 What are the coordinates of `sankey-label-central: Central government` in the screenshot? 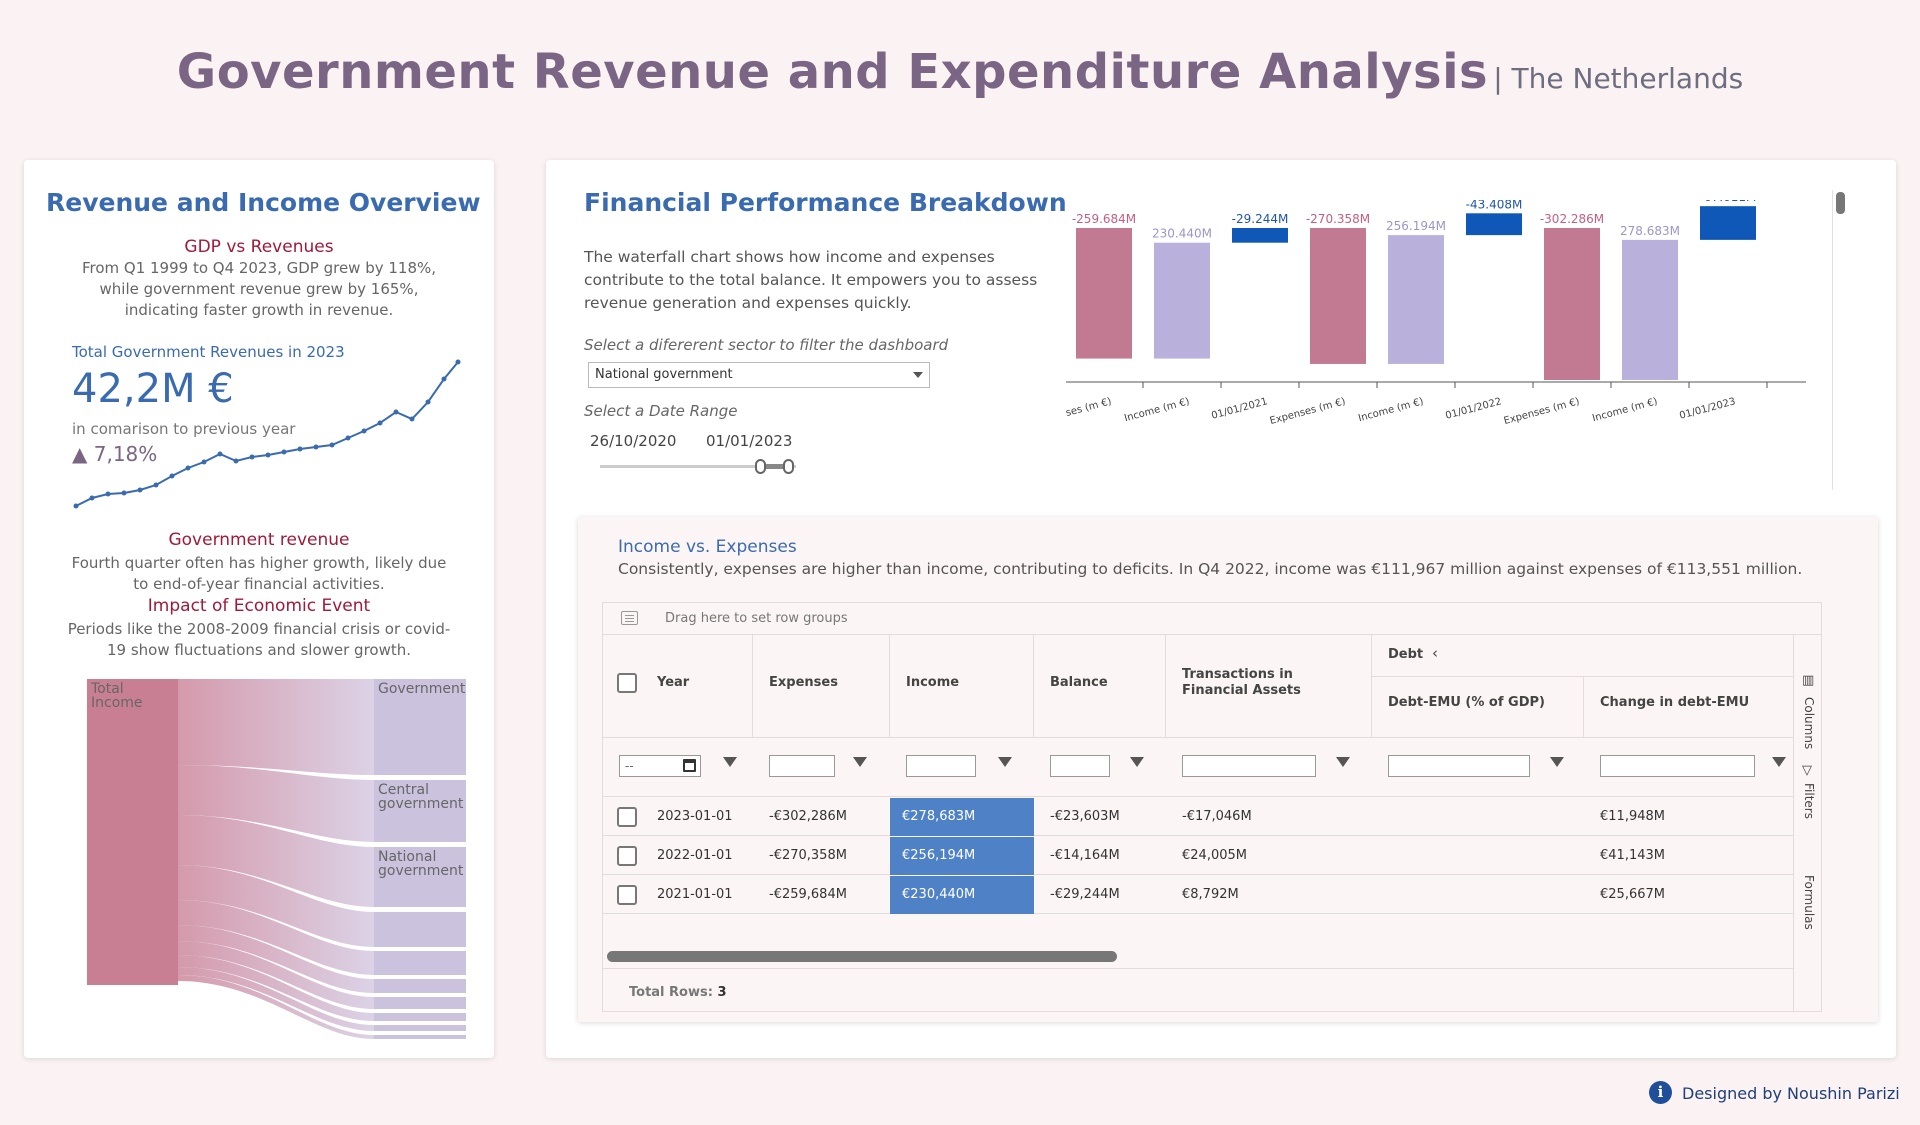 It's located at (421, 797).